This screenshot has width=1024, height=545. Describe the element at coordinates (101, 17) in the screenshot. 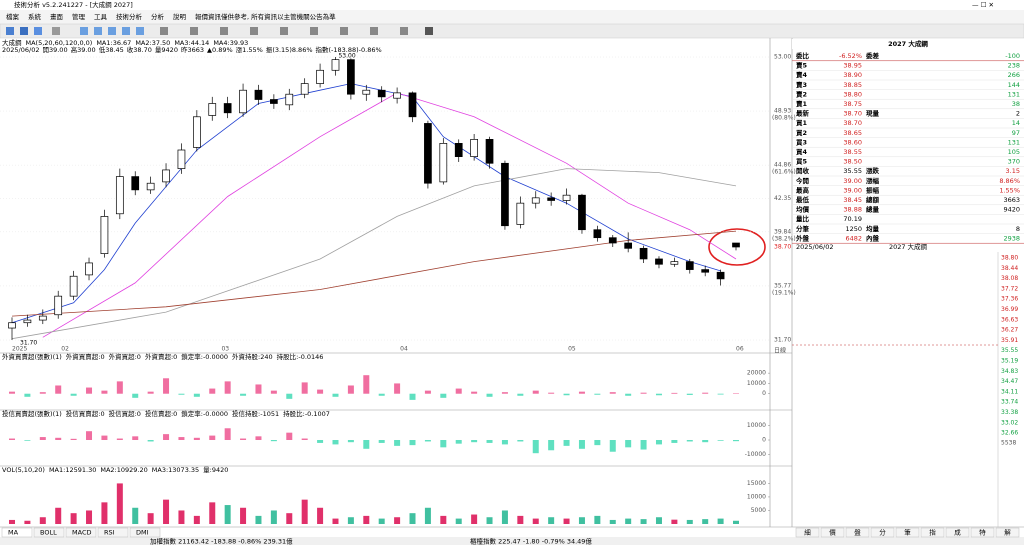

I see `menu-item: 工具` at that location.